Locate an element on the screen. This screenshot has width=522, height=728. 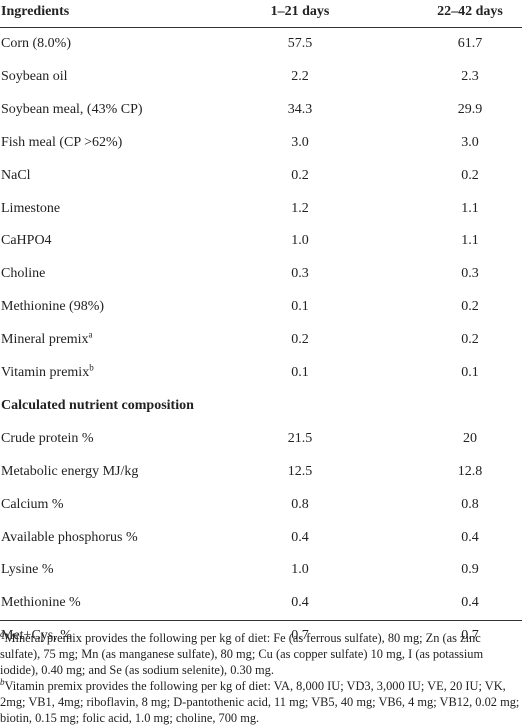
section-heading: Calculated nutrient composition is located at coordinates (97, 405).